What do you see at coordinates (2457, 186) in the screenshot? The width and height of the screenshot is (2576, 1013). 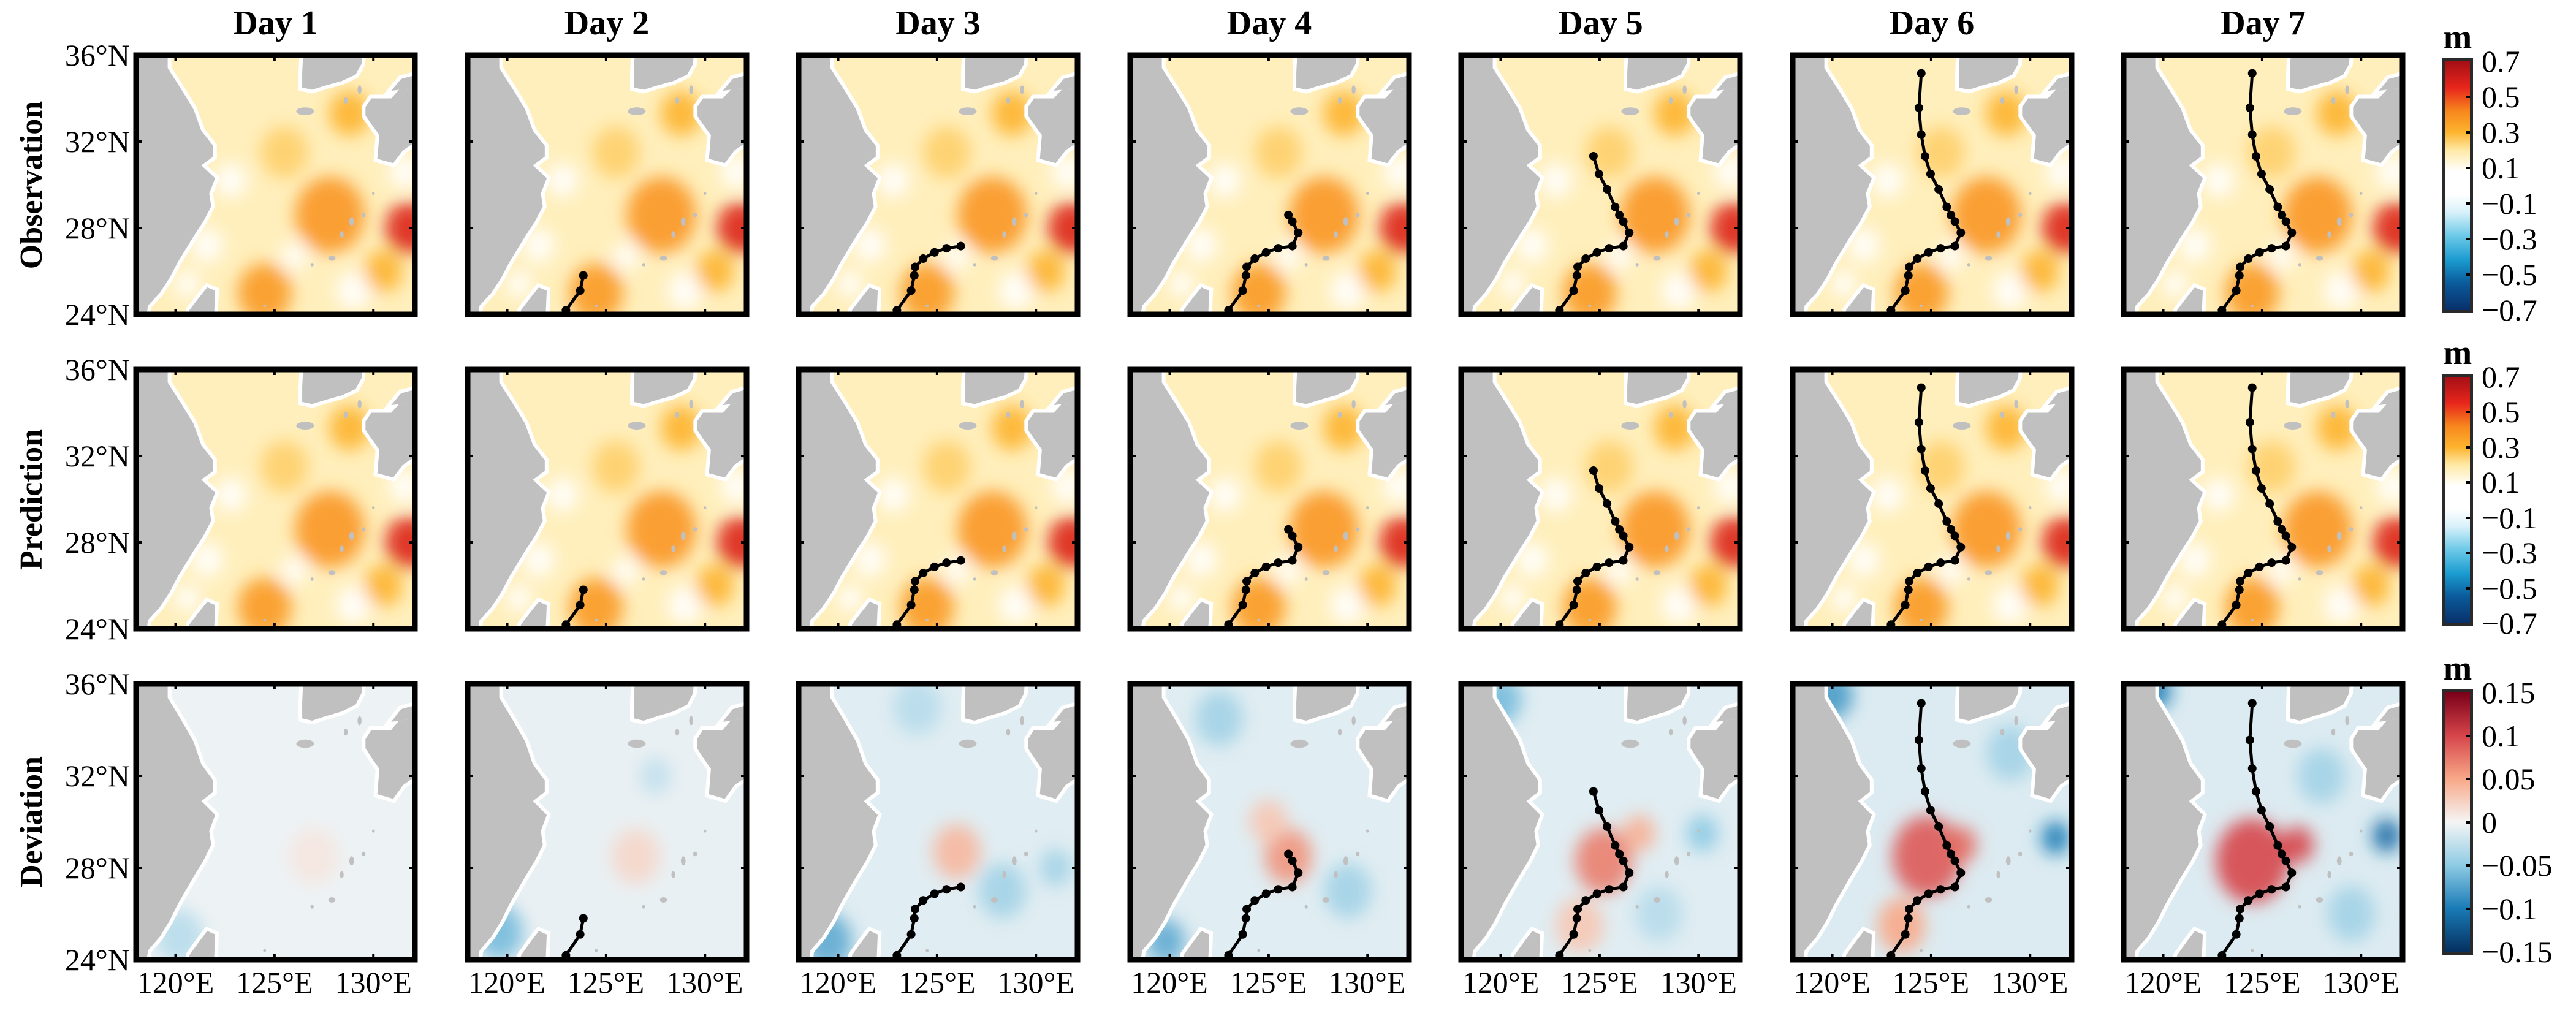 I see `colorbar` at bounding box center [2457, 186].